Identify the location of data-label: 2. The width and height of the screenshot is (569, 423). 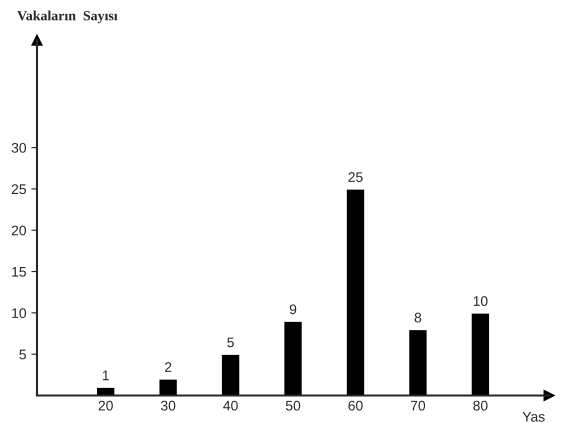
(168, 367).